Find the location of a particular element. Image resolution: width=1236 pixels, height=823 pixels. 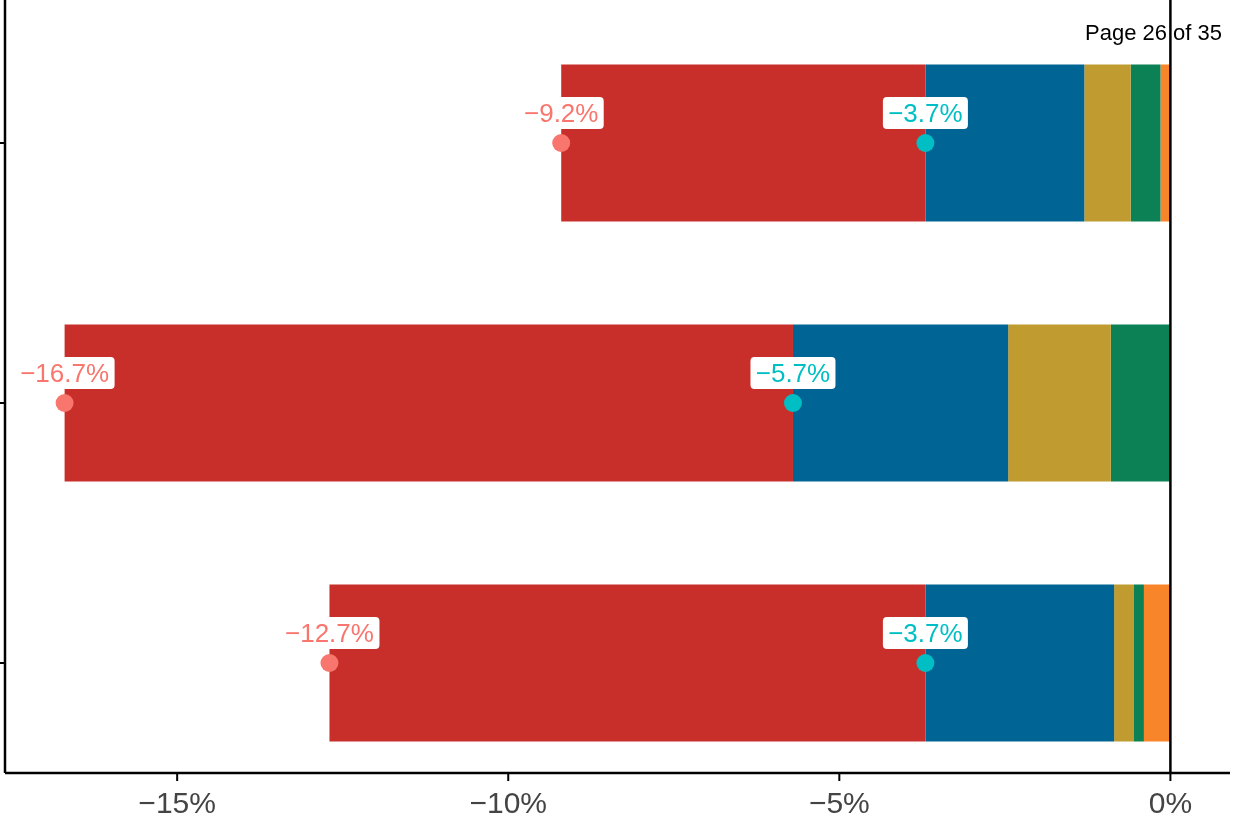

x-tick-label: −5% is located at coordinates (839, 802).